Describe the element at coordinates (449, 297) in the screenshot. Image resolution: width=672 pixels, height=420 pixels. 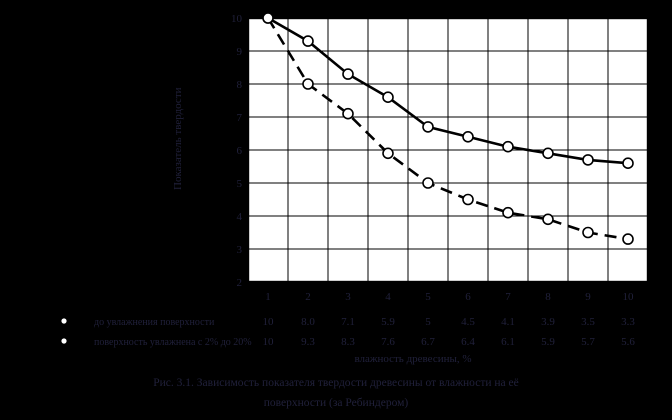
I see `x-axis-ticks: 1 2 3 4 5 6 7 8 9 10` at that location.